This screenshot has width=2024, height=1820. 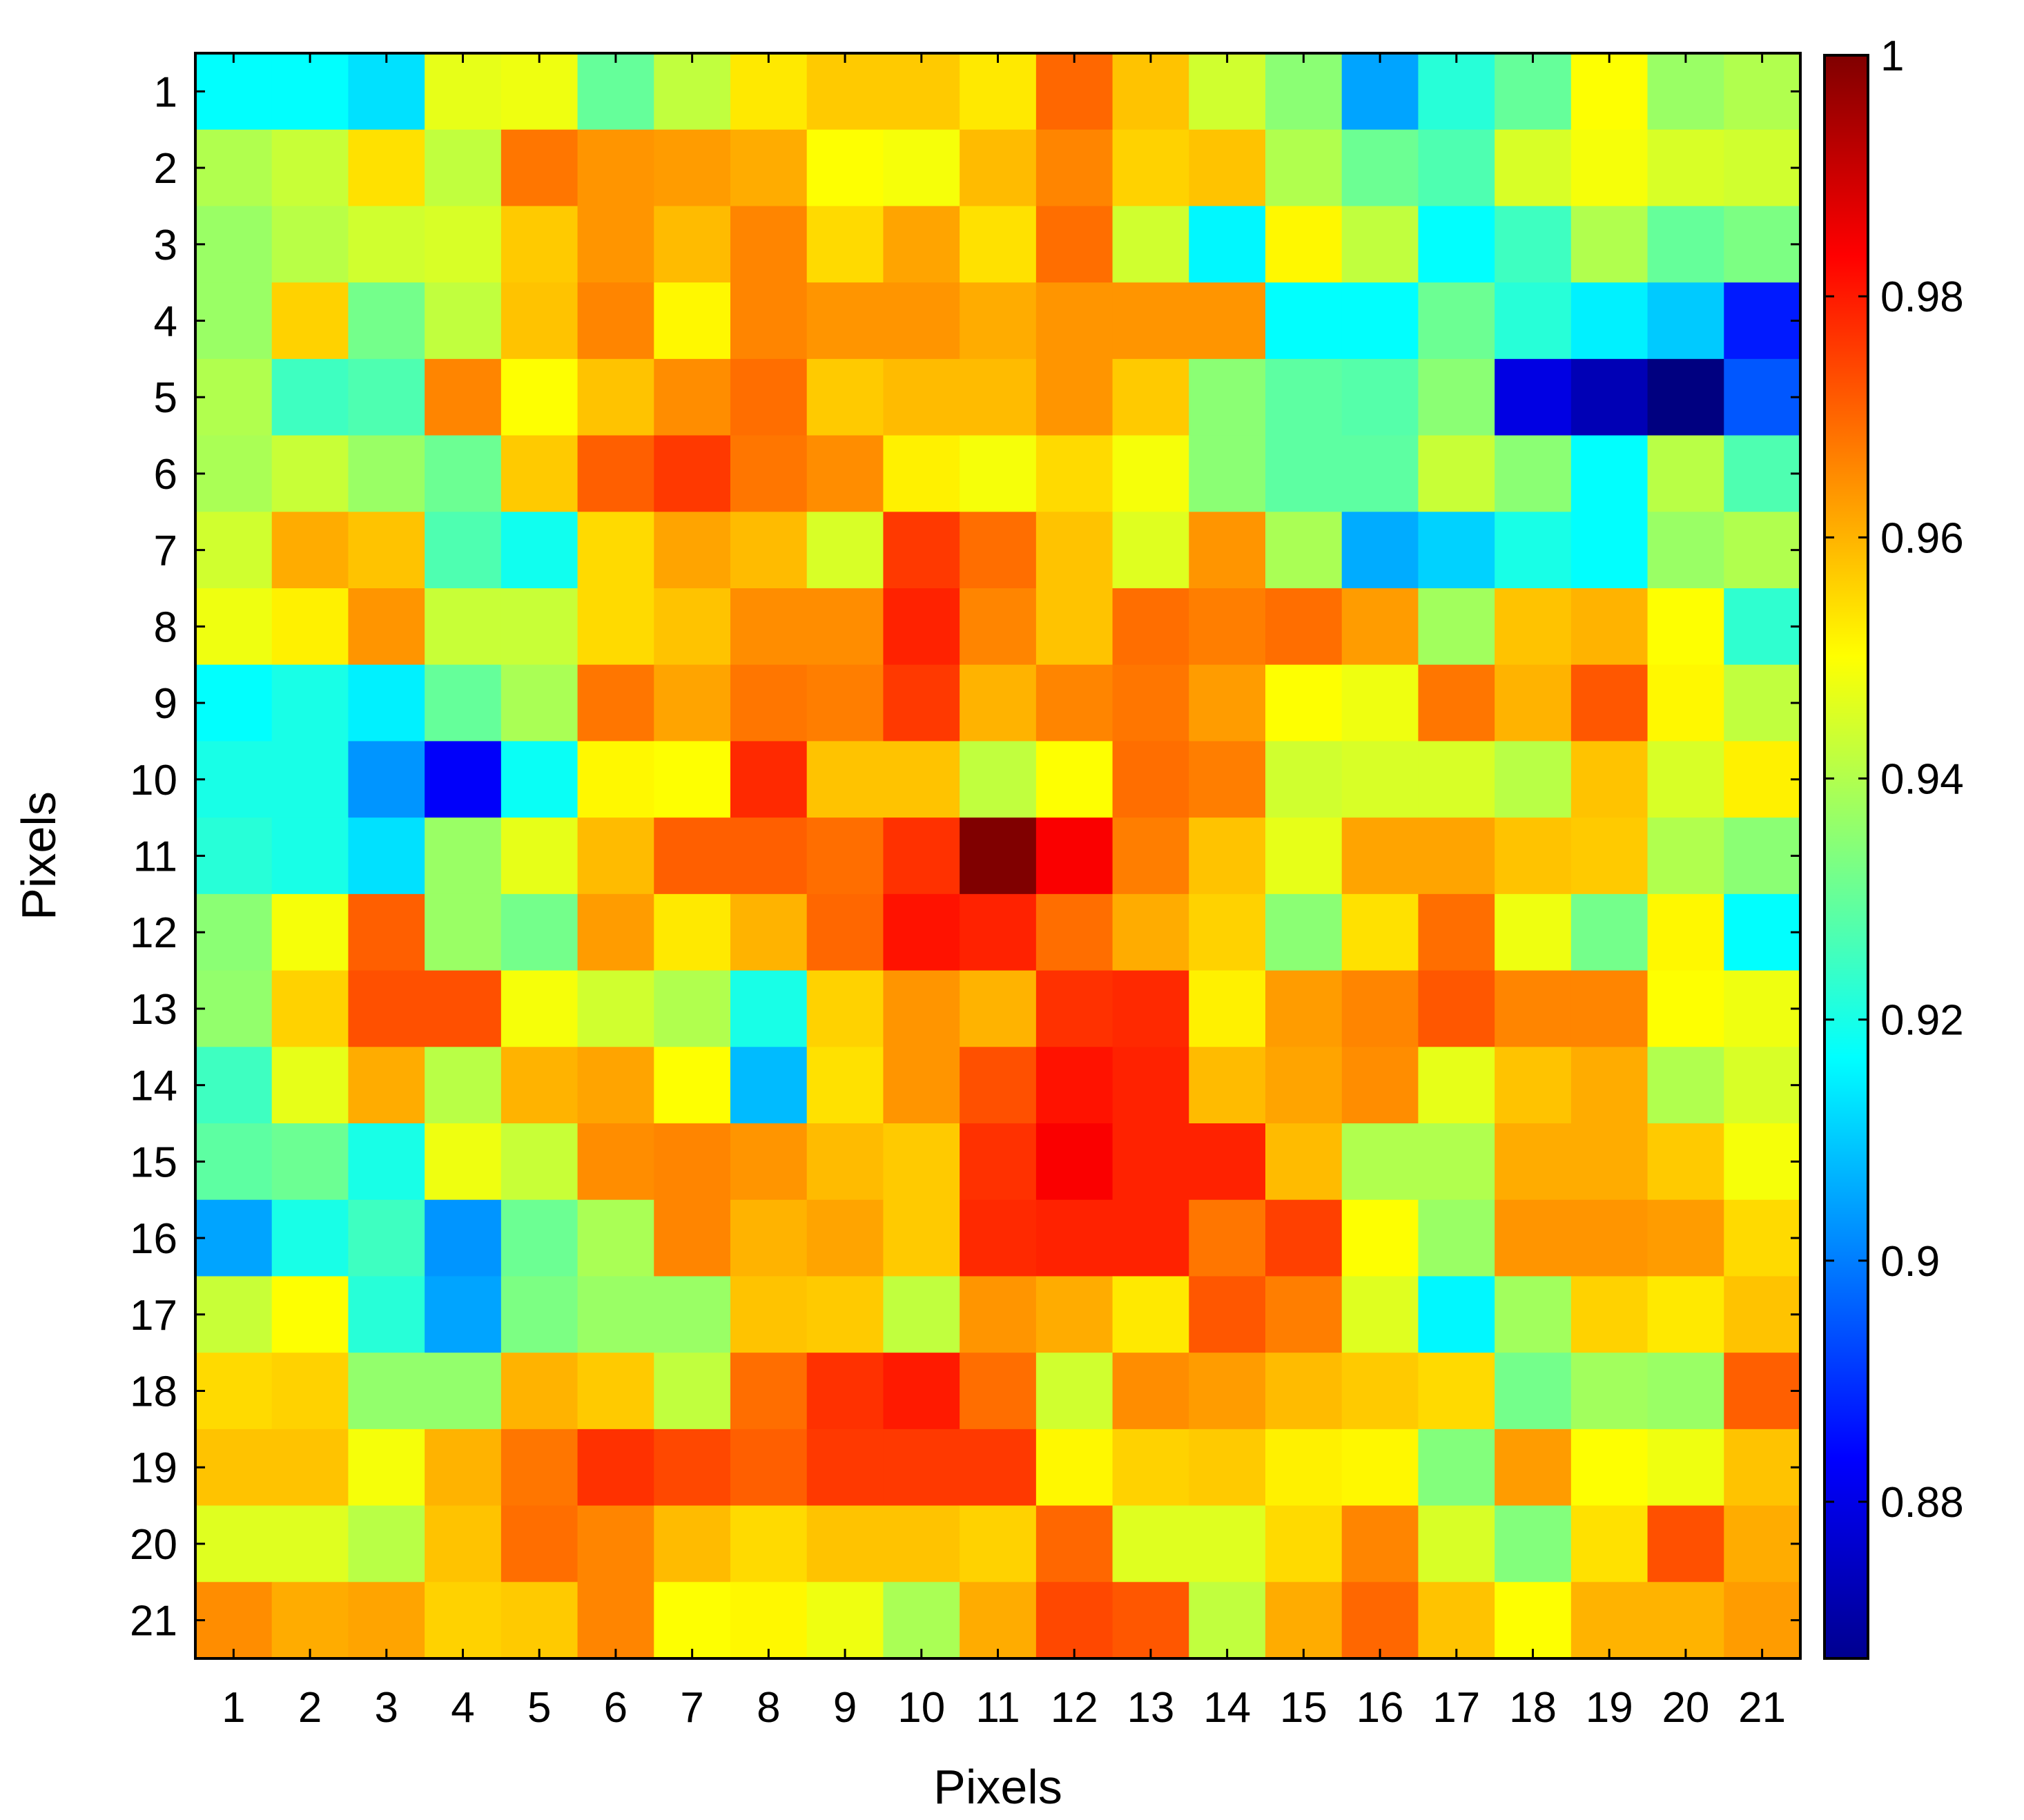 What do you see at coordinates (1685, 1708) in the screenshot?
I see `x-tick-label: 20` at bounding box center [1685, 1708].